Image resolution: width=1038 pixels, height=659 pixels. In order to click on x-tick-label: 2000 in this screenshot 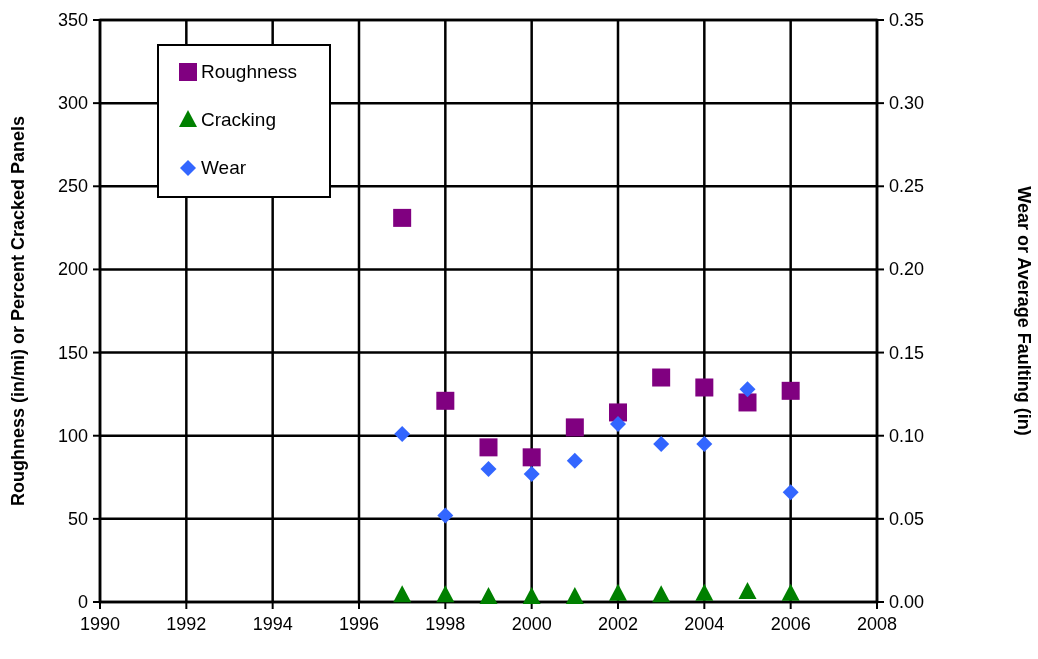, I will do `click(531, 624)`.